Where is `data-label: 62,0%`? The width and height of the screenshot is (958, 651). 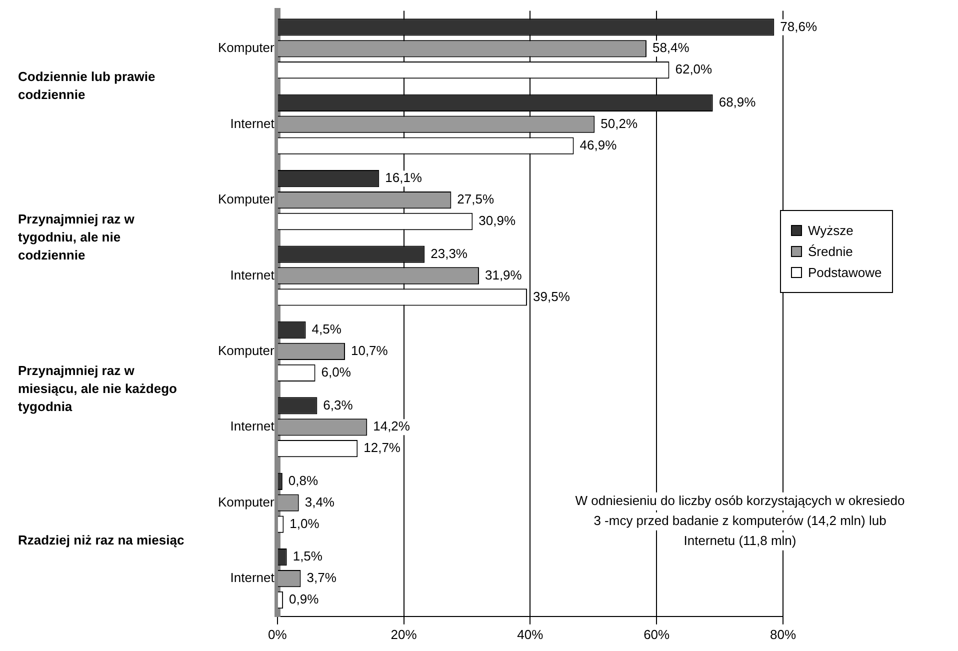 data-label: 62,0% is located at coordinates (694, 69).